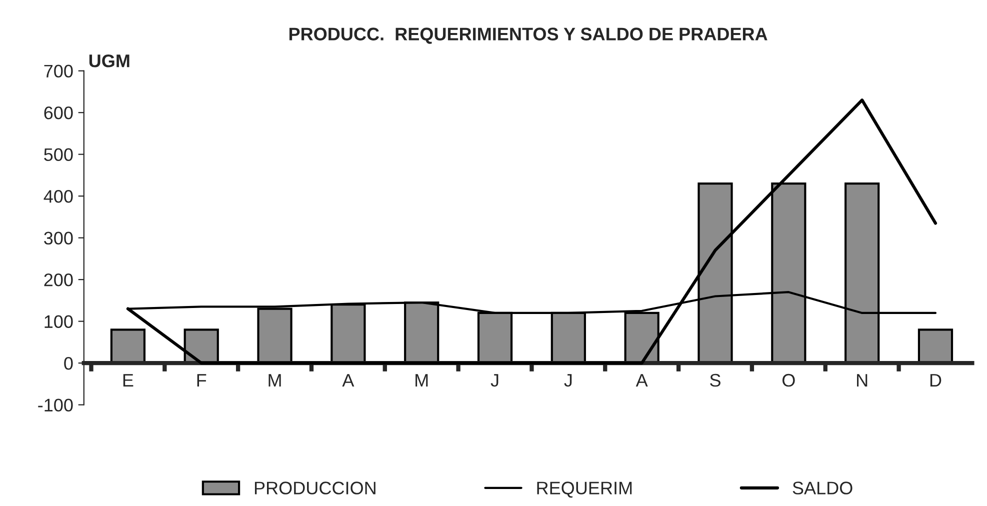  I want to click on y-tick-label: 200, so click(58, 280).